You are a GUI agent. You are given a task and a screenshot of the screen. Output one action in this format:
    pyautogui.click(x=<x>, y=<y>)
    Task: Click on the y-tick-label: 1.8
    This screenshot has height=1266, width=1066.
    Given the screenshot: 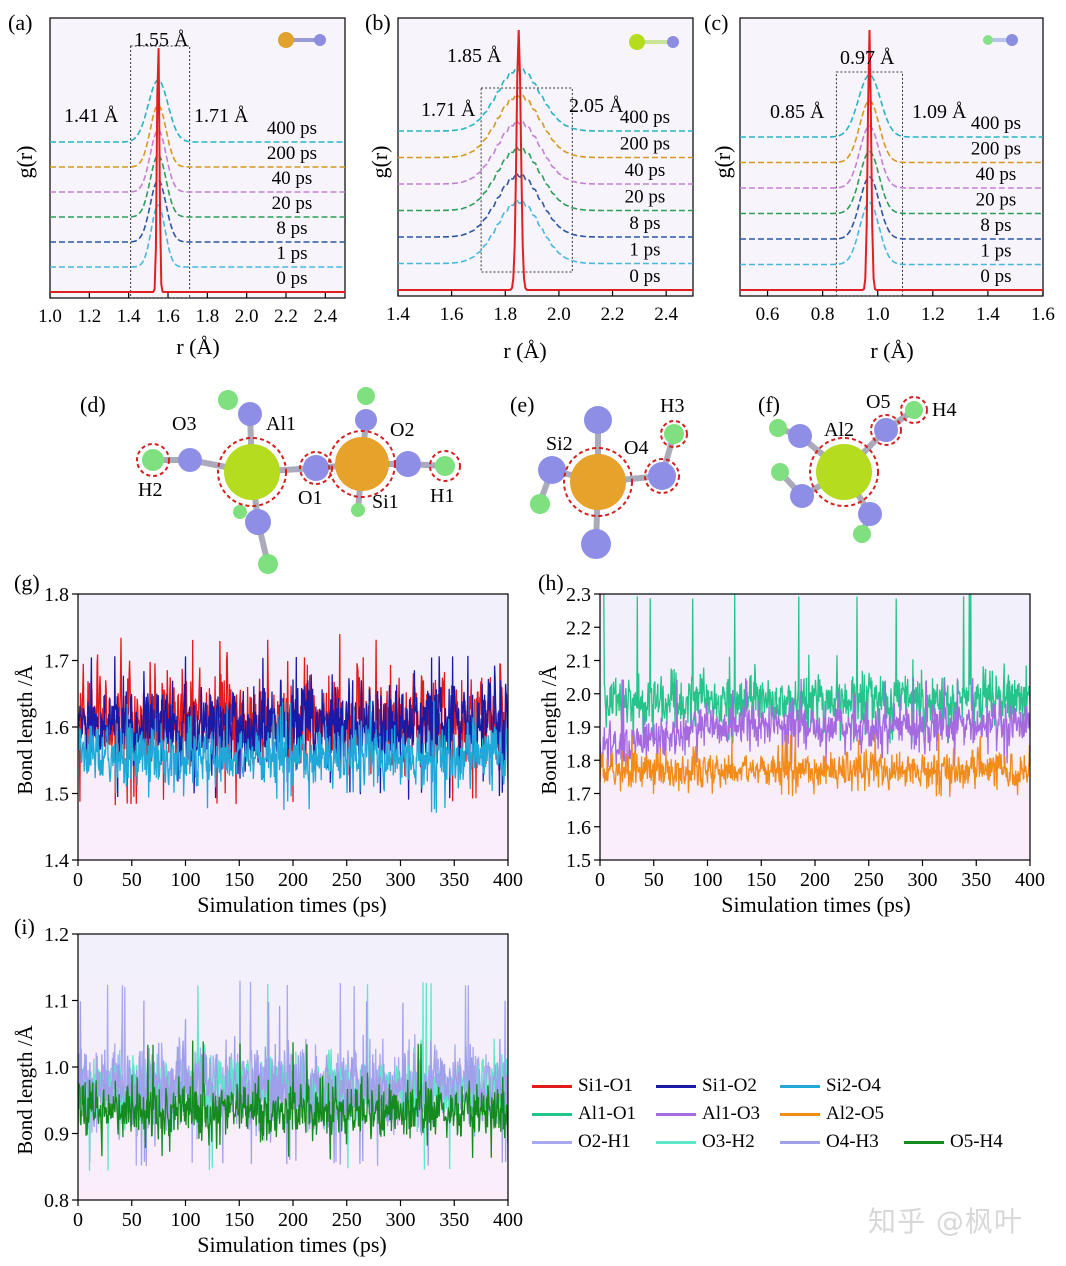 What is the action you would take?
    pyautogui.click(x=578, y=761)
    